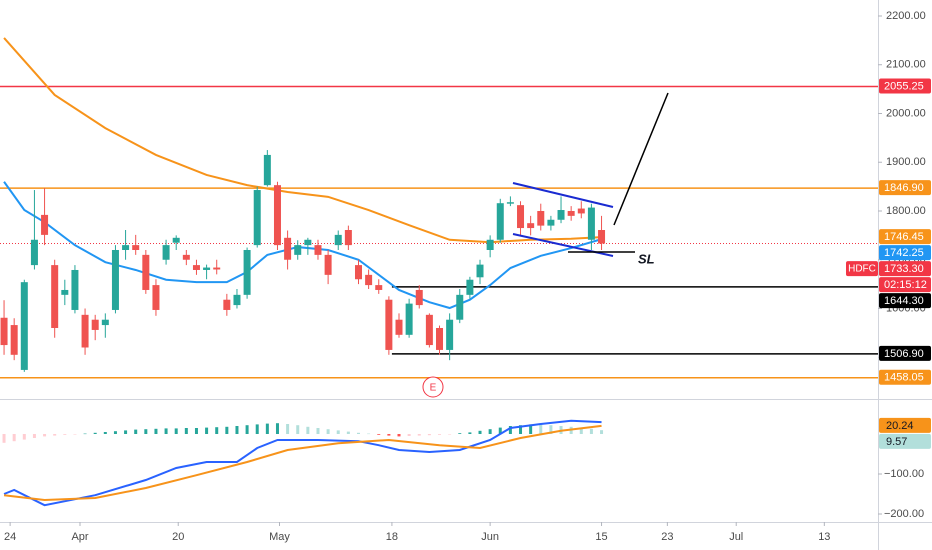 This screenshot has width=932, height=550. I want to click on macd-line, so click(302, 463).